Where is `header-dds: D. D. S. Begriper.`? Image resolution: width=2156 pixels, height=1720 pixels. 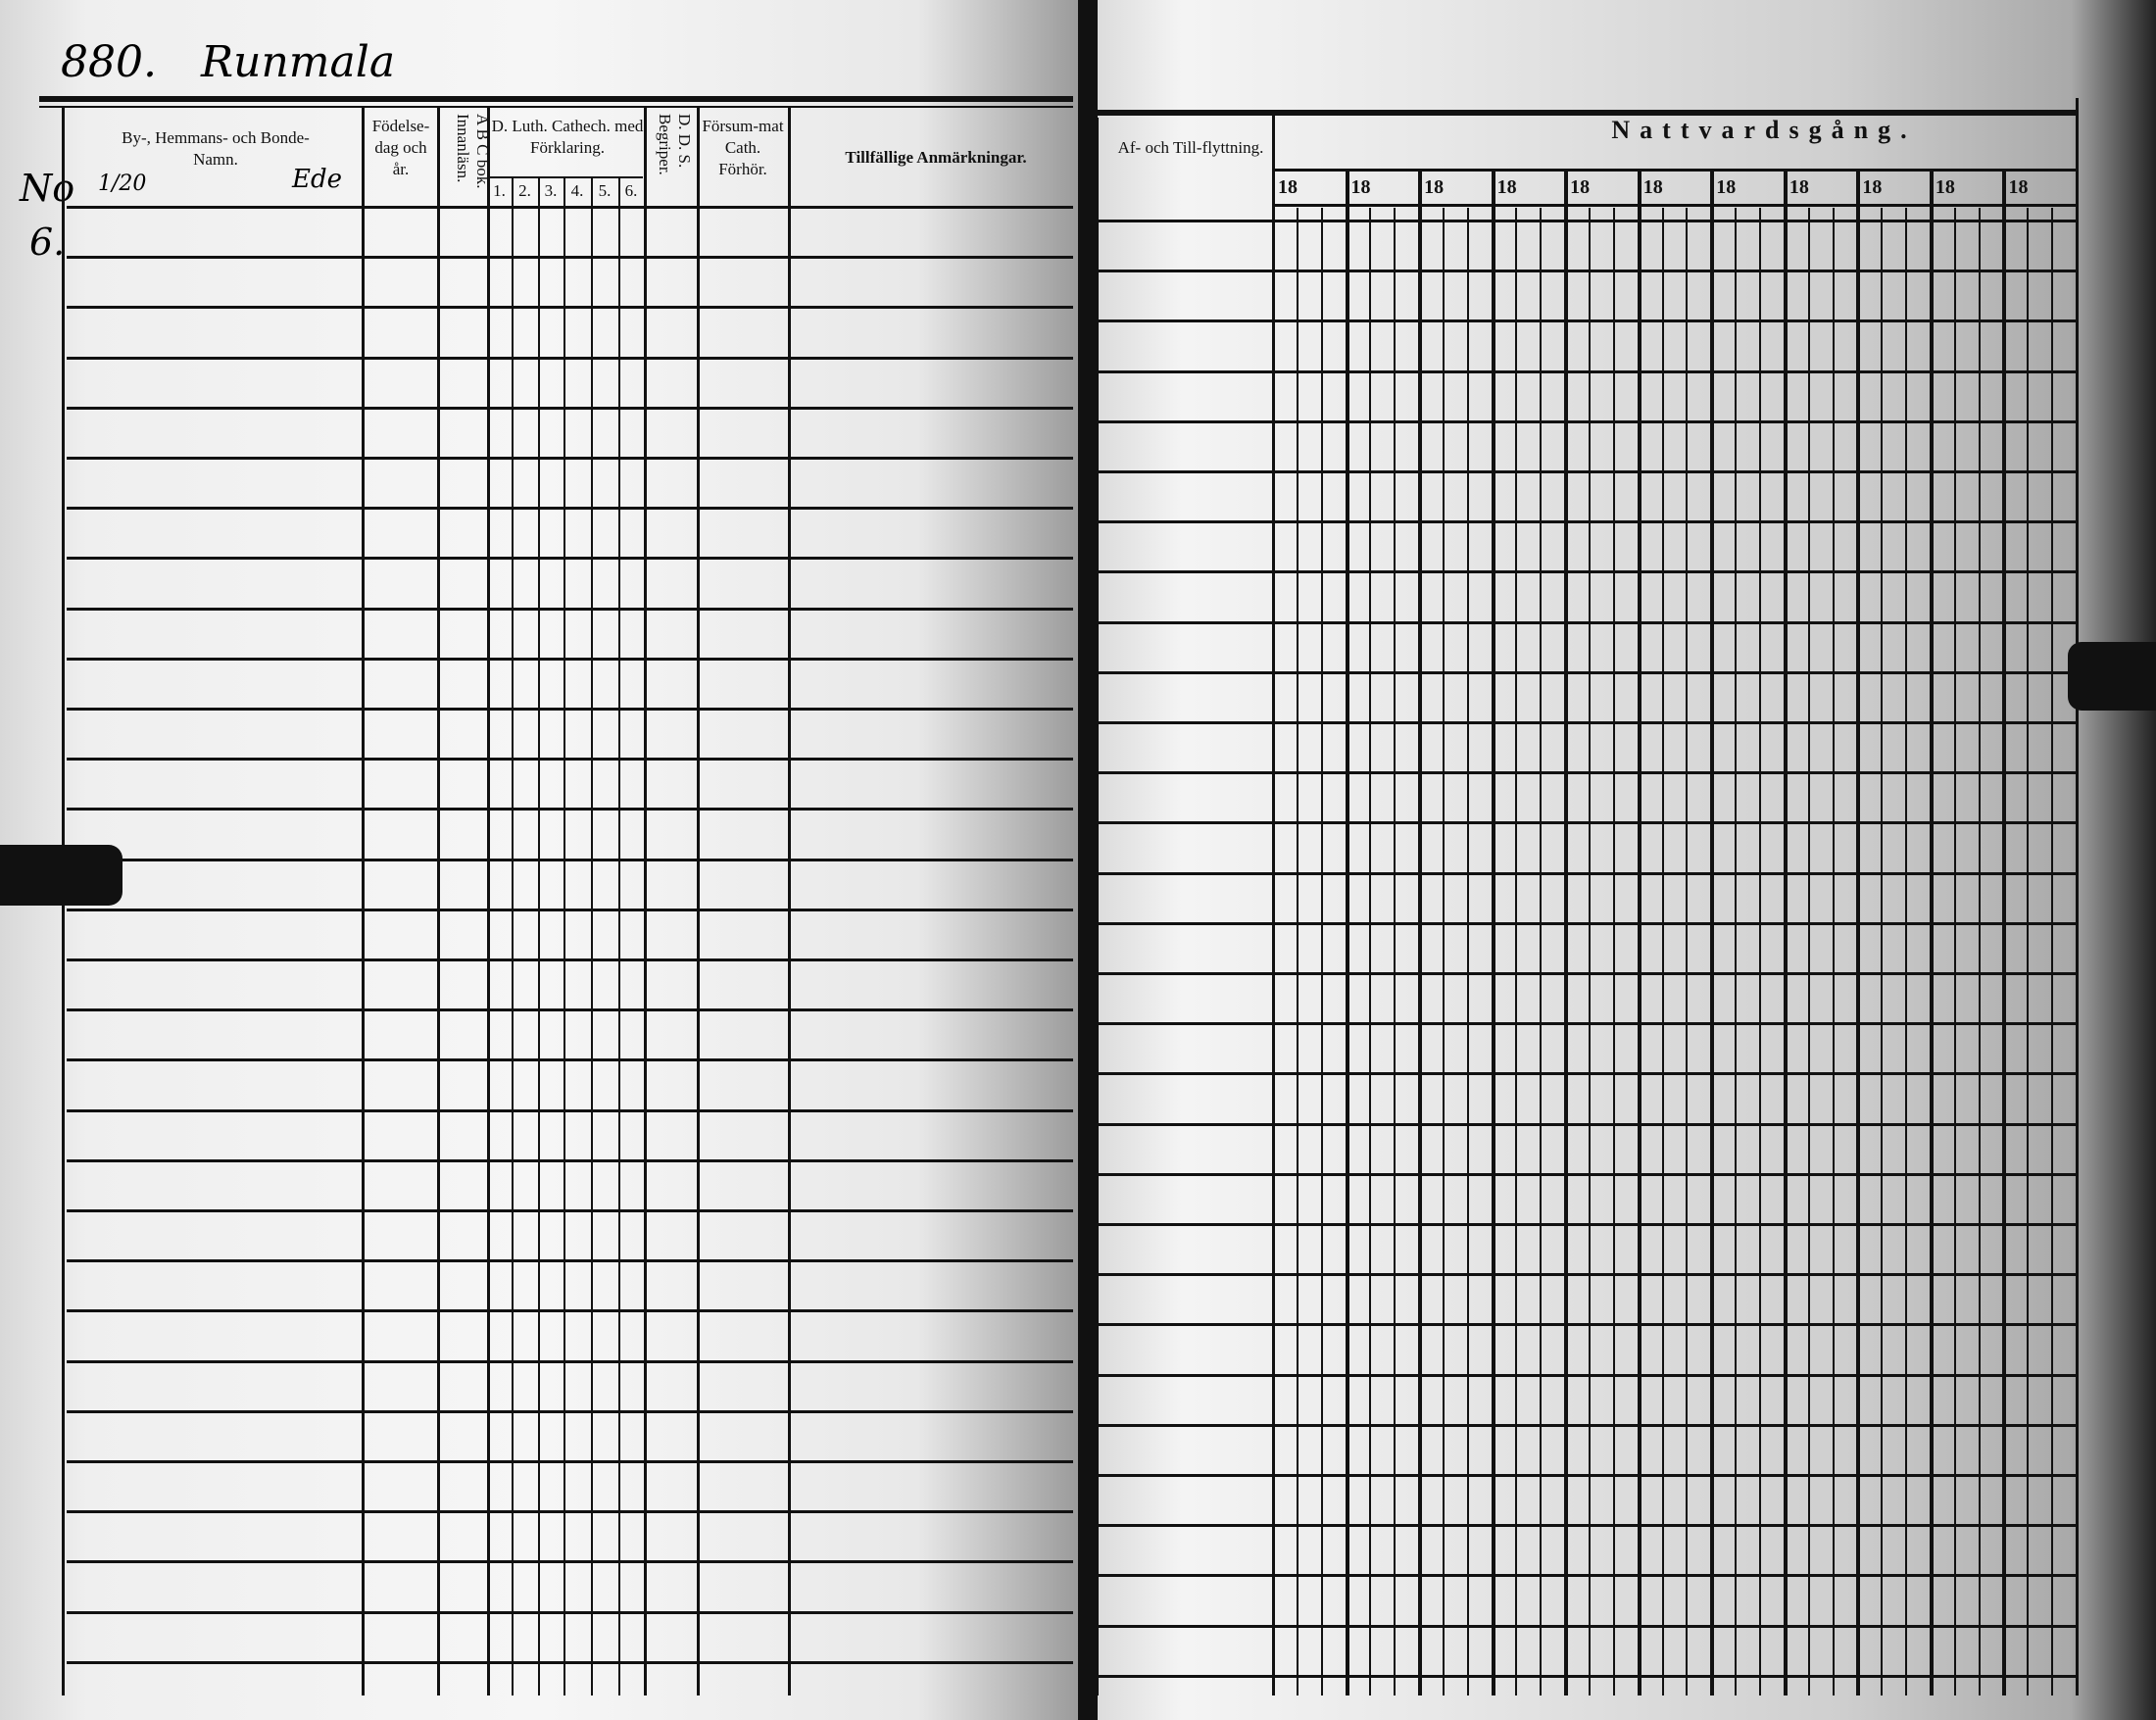 header-dds: D. D. S. Begriper. is located at coordinates (675, 144).